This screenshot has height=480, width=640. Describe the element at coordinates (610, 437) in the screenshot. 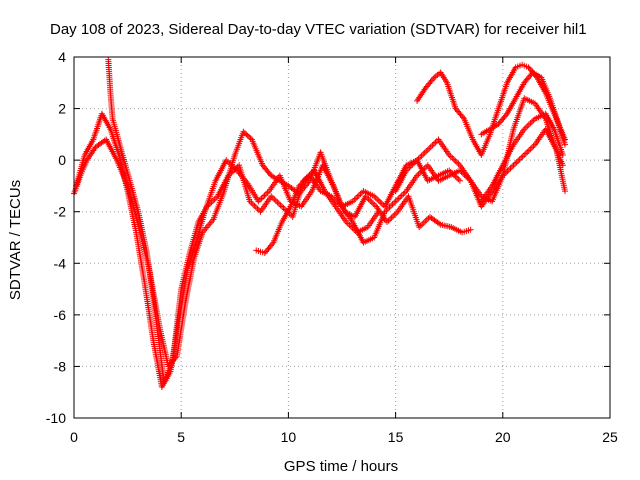

I see `x-tick-label: 25` at that location.